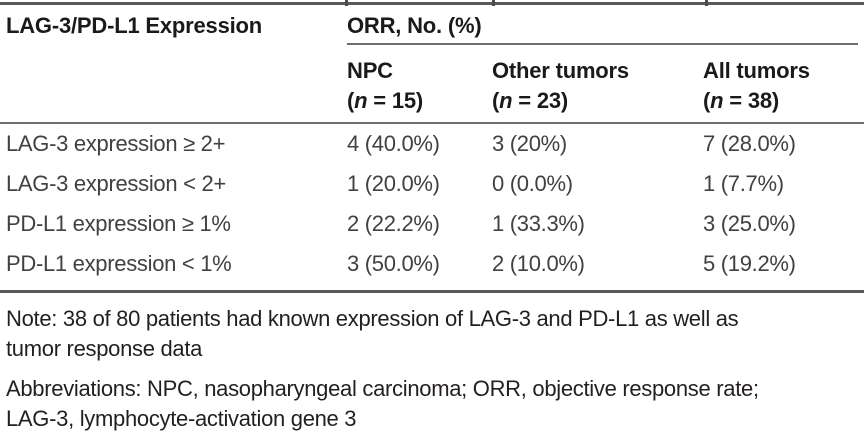 The height and width of the screenshot is (436, 864). Describe the element at coordinates (393, 263) in the screenshot. I see `cell-npc: 3 (50.0%)` at that location.